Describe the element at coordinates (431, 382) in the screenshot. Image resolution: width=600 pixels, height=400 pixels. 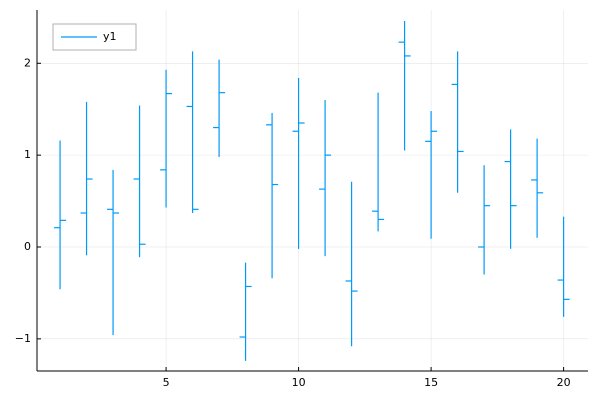
I see `x-tick-label: 15` at that location.